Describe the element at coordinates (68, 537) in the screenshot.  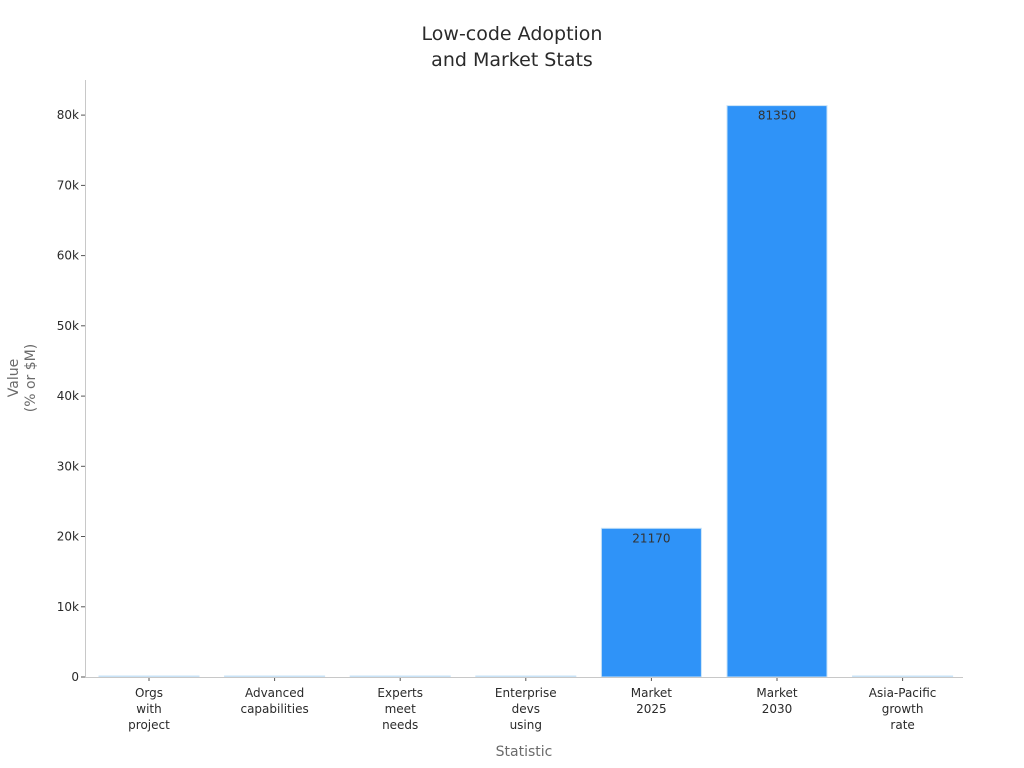
I see `y-tick-label: 20k` at that location.